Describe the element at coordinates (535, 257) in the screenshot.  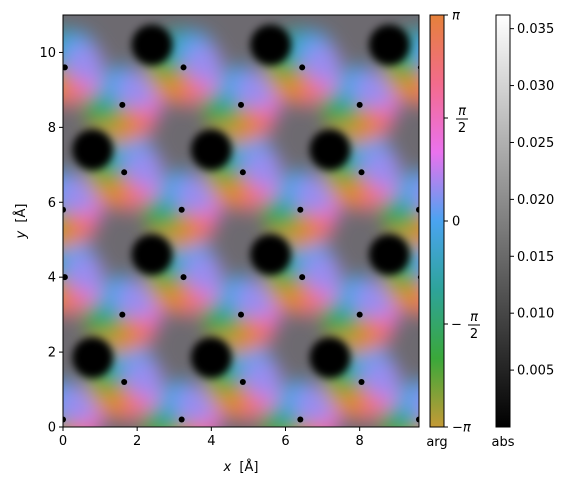
I see `abs-tick-label: 0.015` at that location.